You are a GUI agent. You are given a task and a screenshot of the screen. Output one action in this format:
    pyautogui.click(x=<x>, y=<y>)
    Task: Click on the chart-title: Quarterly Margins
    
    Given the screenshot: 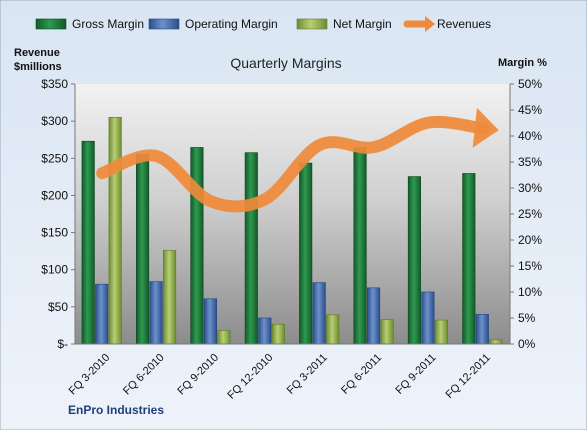 What is the action you would take?
    pyautogui.click(x=285, y=63)
    